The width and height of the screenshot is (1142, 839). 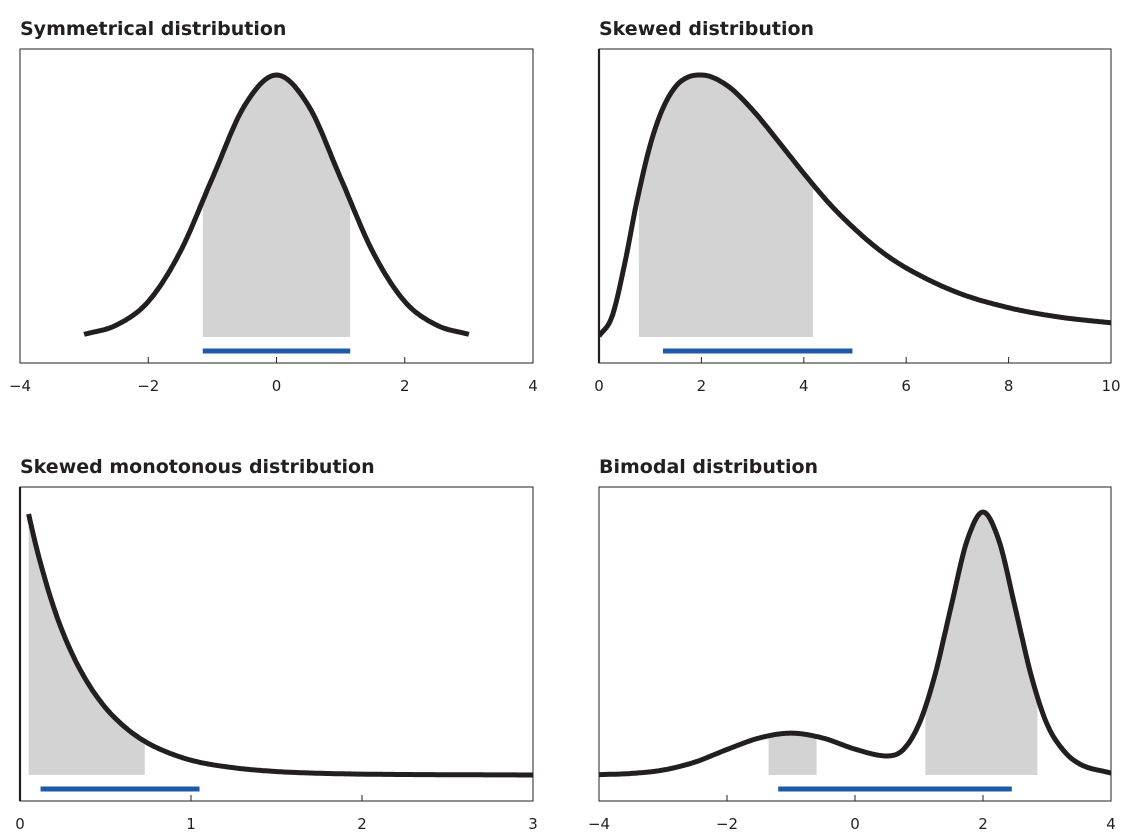 What do you see at coordinates (1110, 386) in the screenshot?
I see `x-tick-label: 10` at bounding box center [1110, 386].